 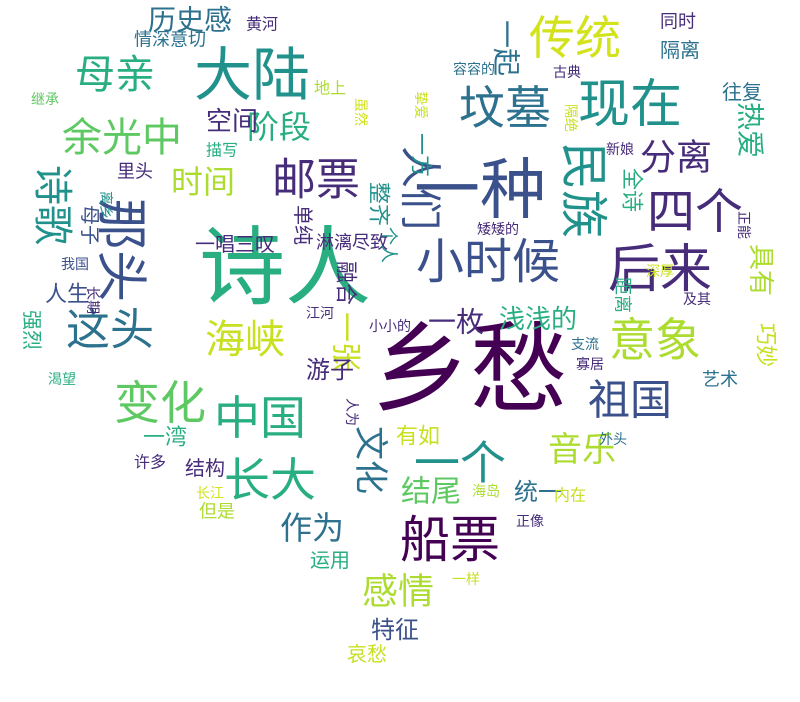 I want to click on word-97: 正能, so click(x=743, y=225).